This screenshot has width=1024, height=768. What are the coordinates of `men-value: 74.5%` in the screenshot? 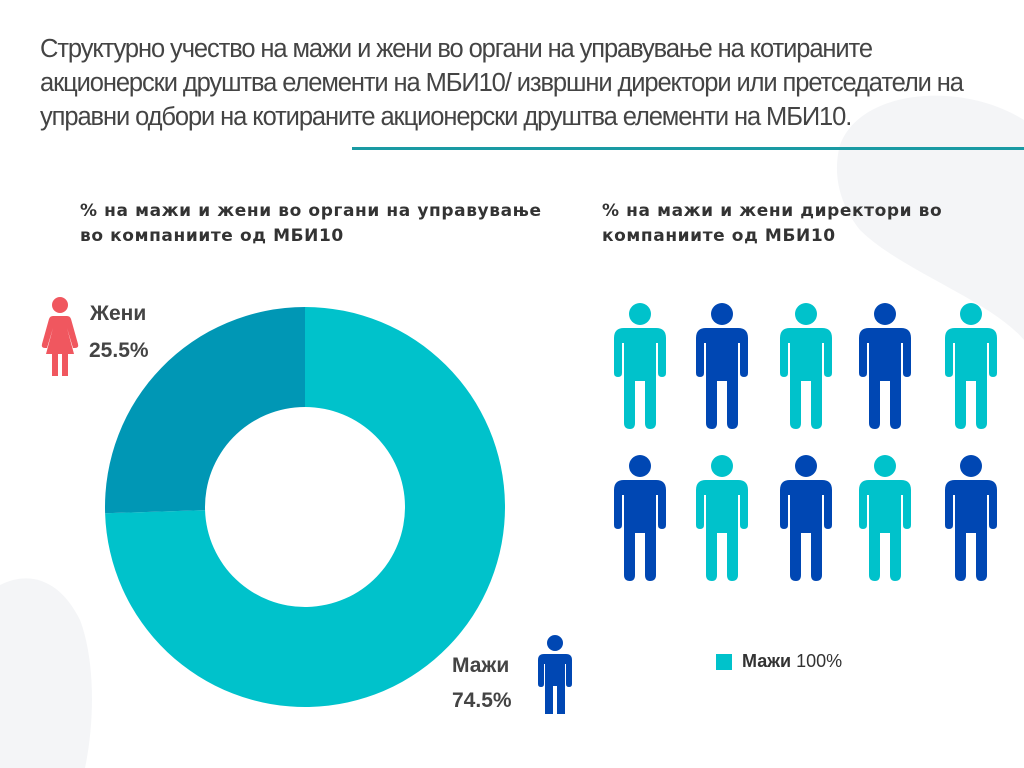 It's located at (482, 700).